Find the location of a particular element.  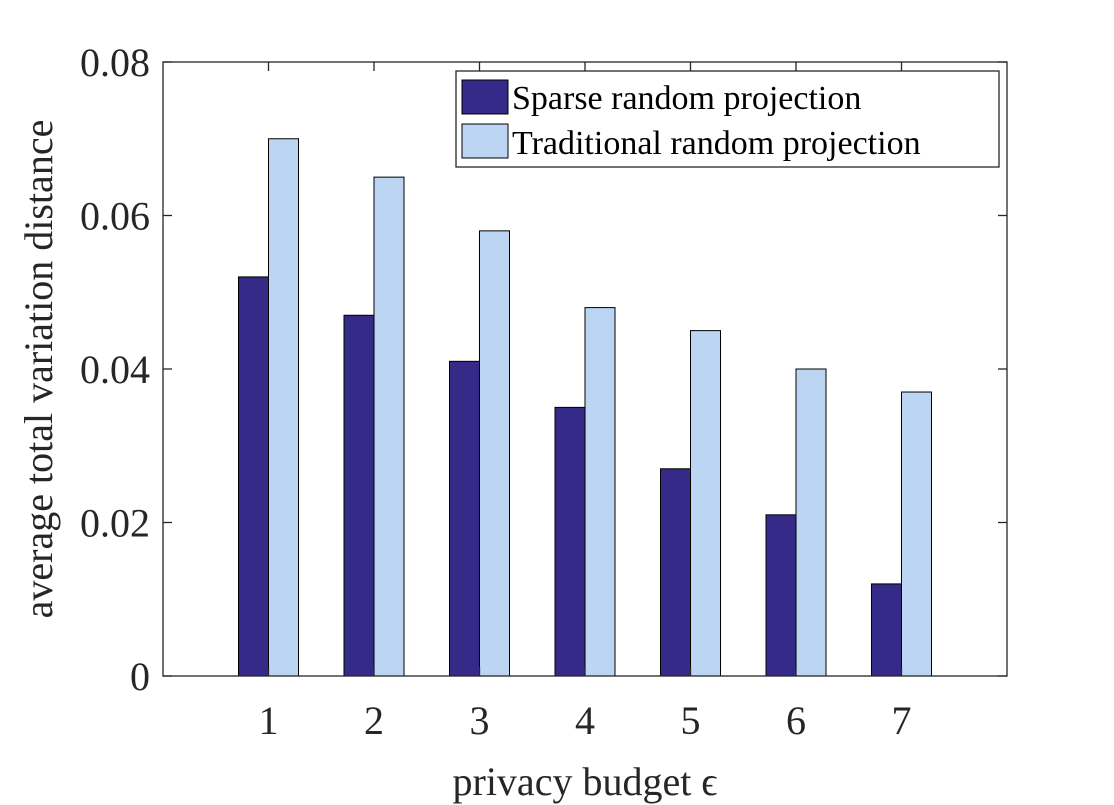

x-axis-title: privacy budget ϵ is located at coordinates (585, 781).